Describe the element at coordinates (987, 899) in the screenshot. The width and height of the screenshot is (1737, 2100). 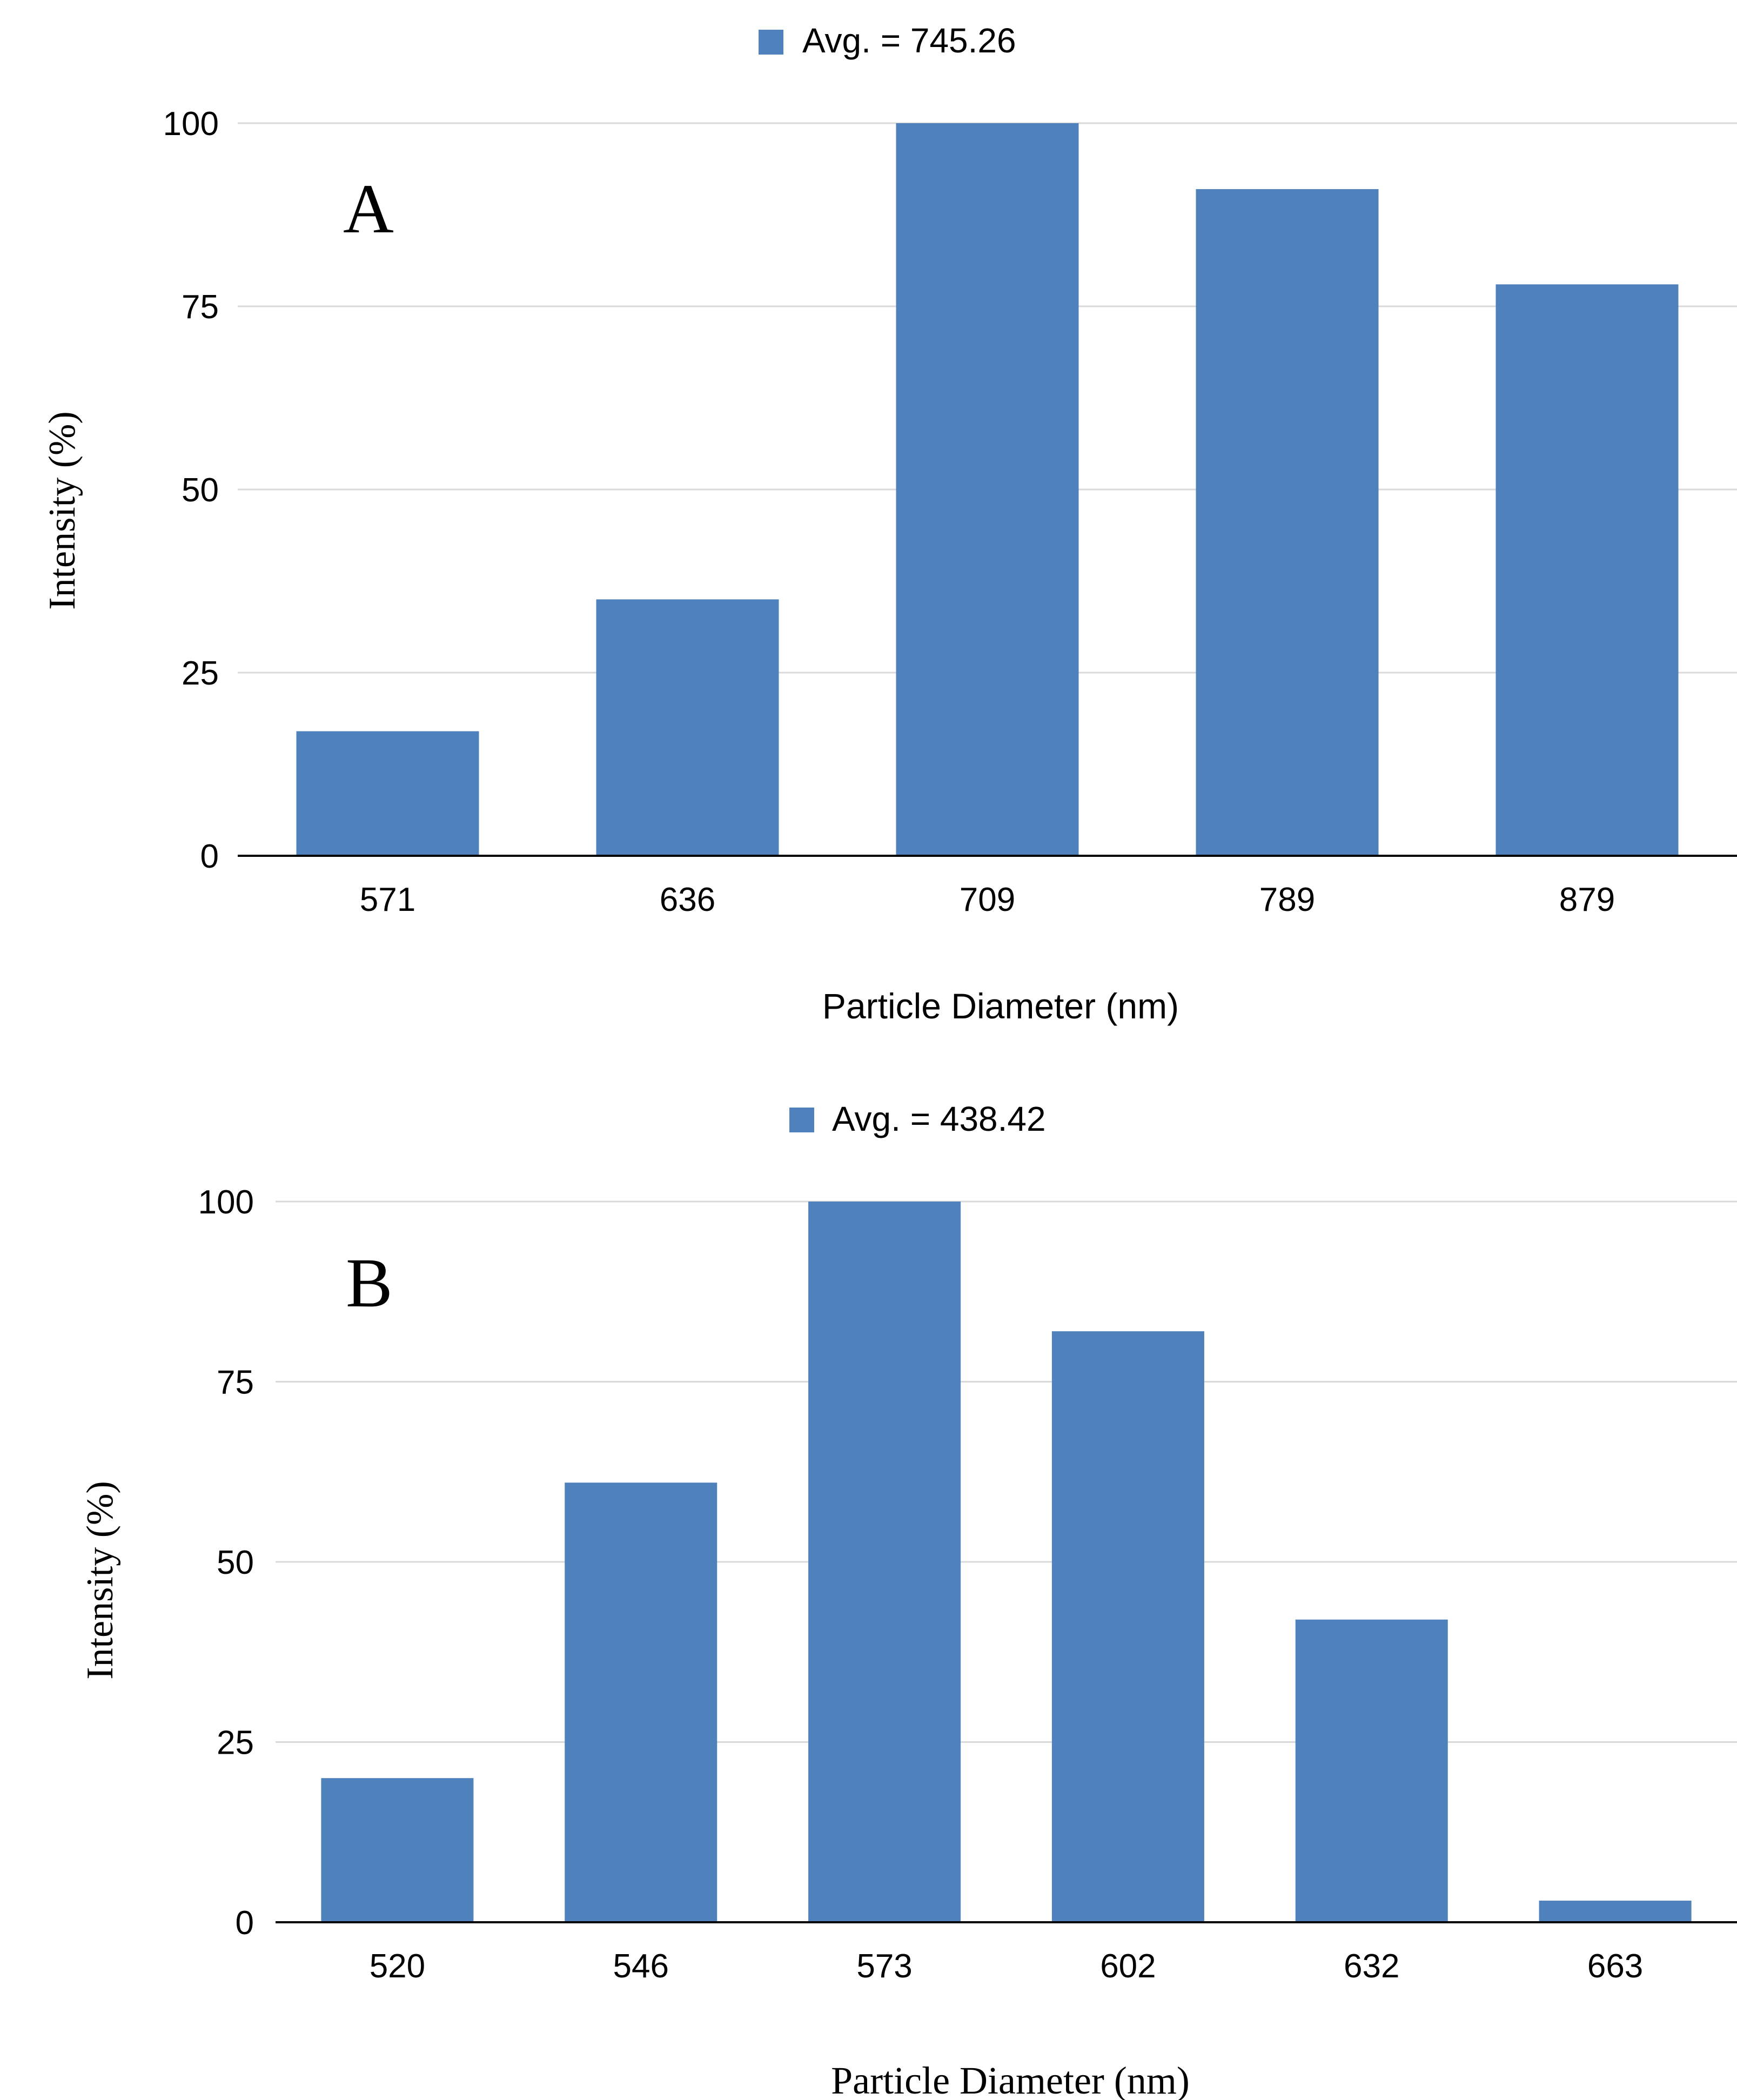
I see `x-tick-label: 709` at that location.